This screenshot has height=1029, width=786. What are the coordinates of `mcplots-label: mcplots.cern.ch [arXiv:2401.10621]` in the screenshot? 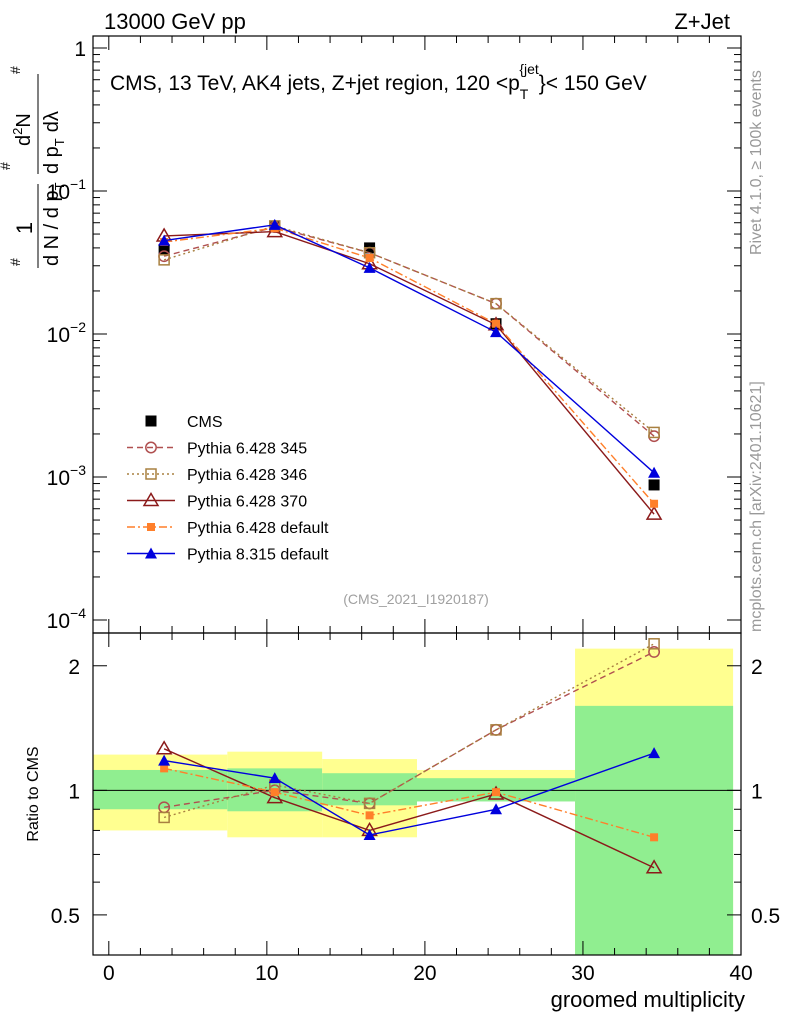 It's located at (756, 506).